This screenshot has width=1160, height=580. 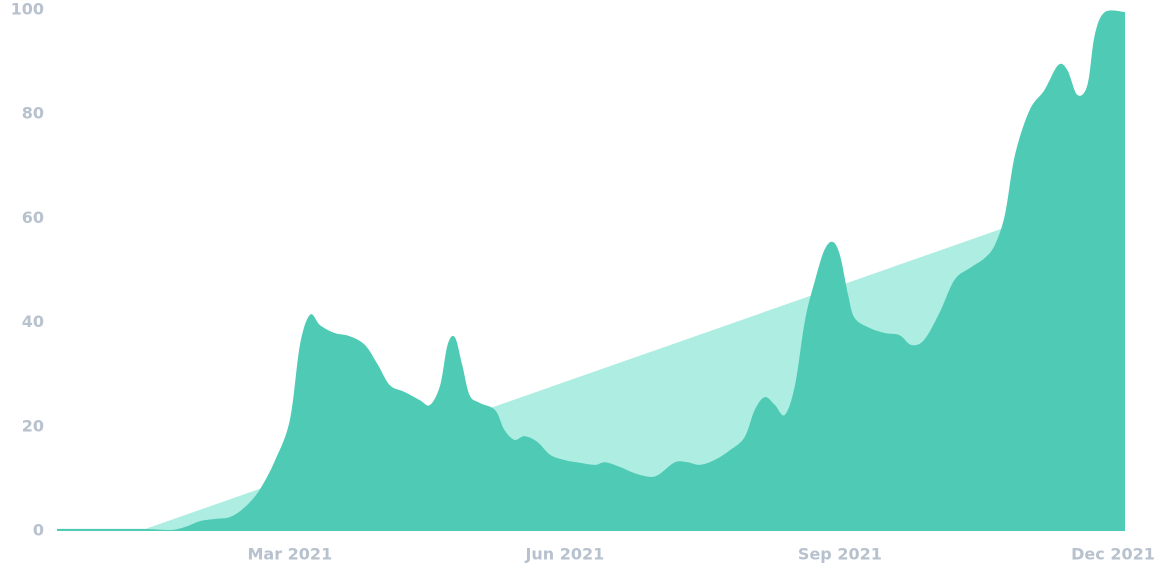 What do you see at coordinates (33, 217) in the screenshot?
I see `y-tick-label: 60` at bounding box center [33, 217].